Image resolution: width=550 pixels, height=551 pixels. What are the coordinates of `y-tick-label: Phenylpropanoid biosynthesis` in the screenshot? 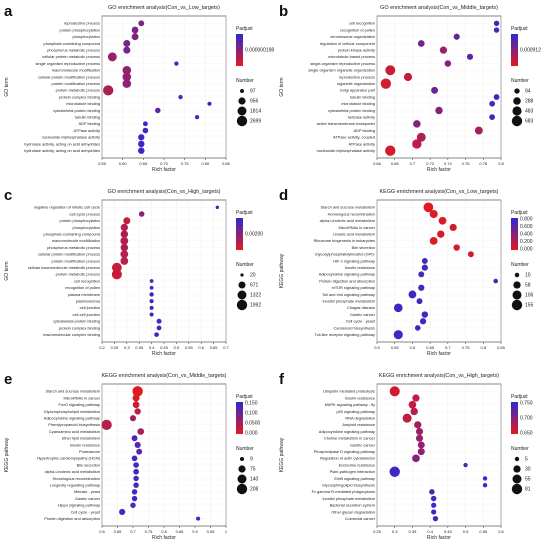 It's located at (74, 424).